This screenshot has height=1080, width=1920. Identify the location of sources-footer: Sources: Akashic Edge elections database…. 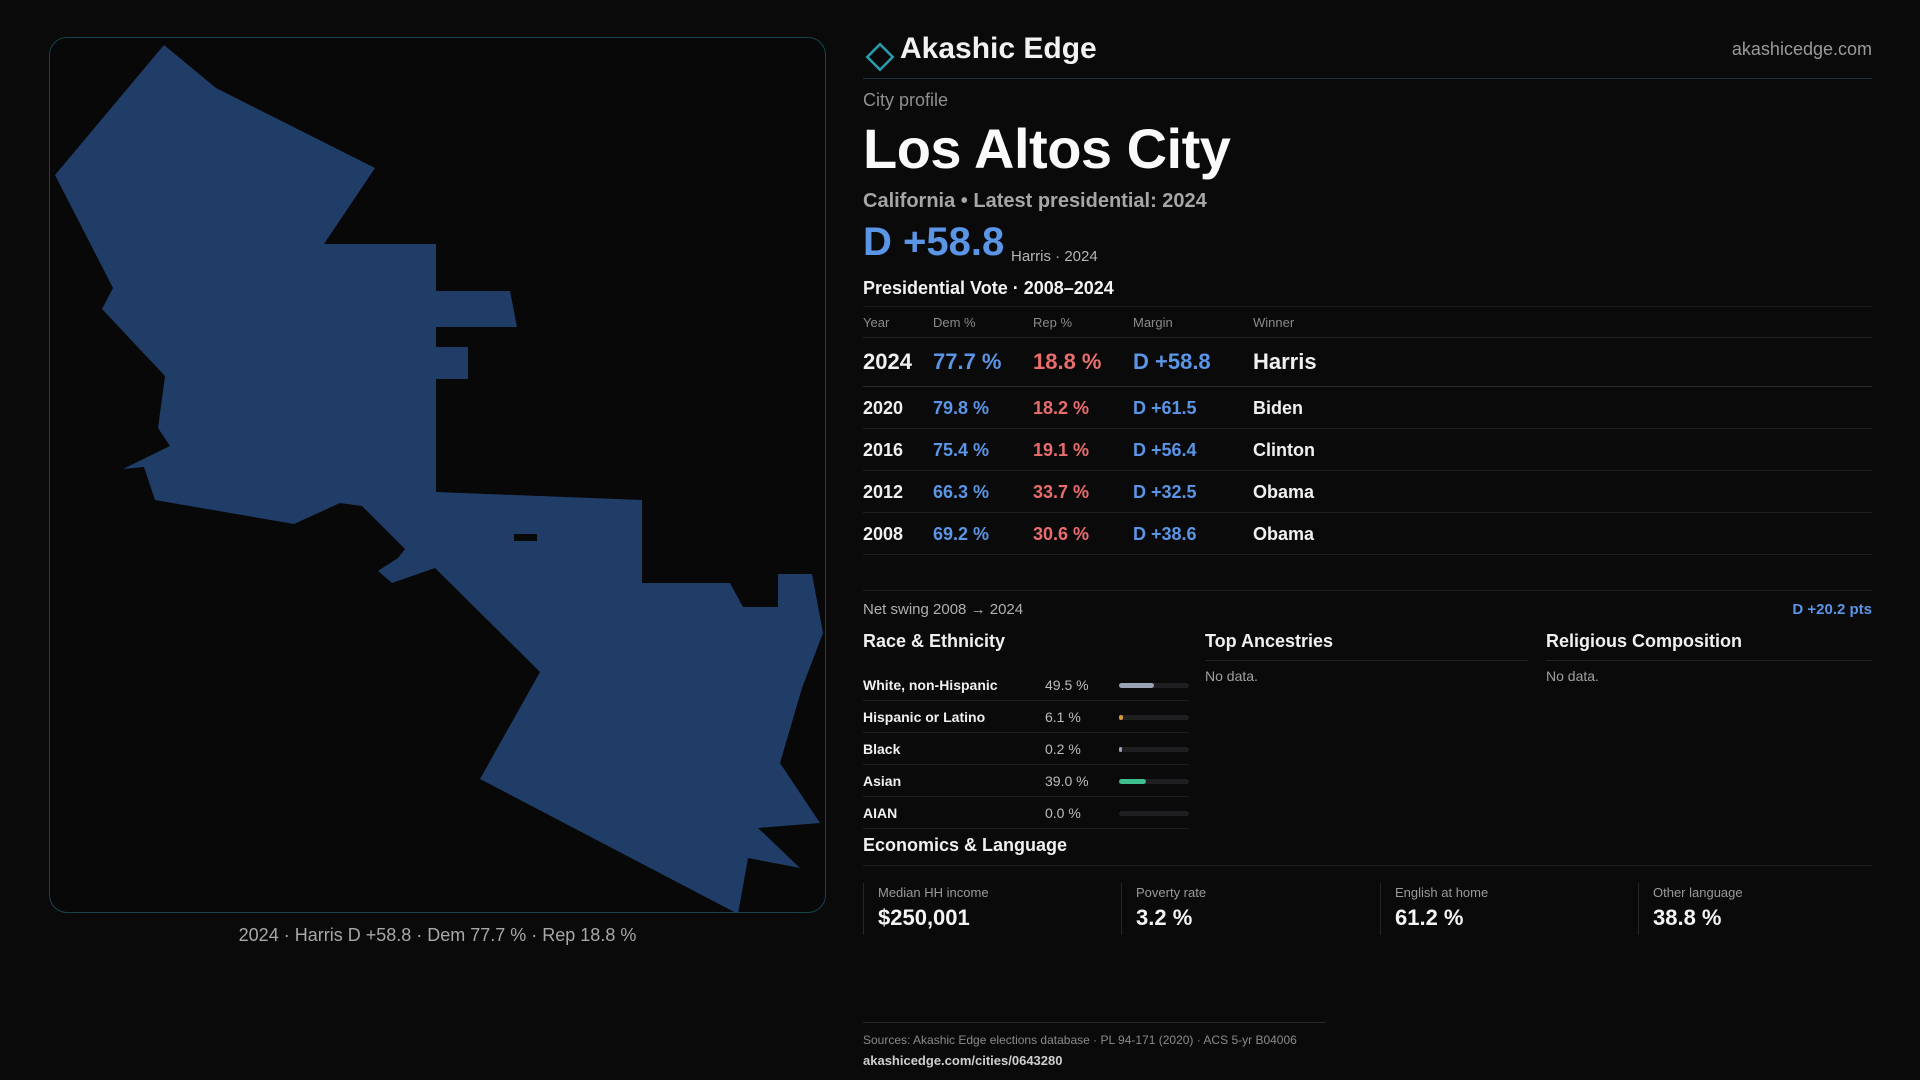
(1094, 1045).